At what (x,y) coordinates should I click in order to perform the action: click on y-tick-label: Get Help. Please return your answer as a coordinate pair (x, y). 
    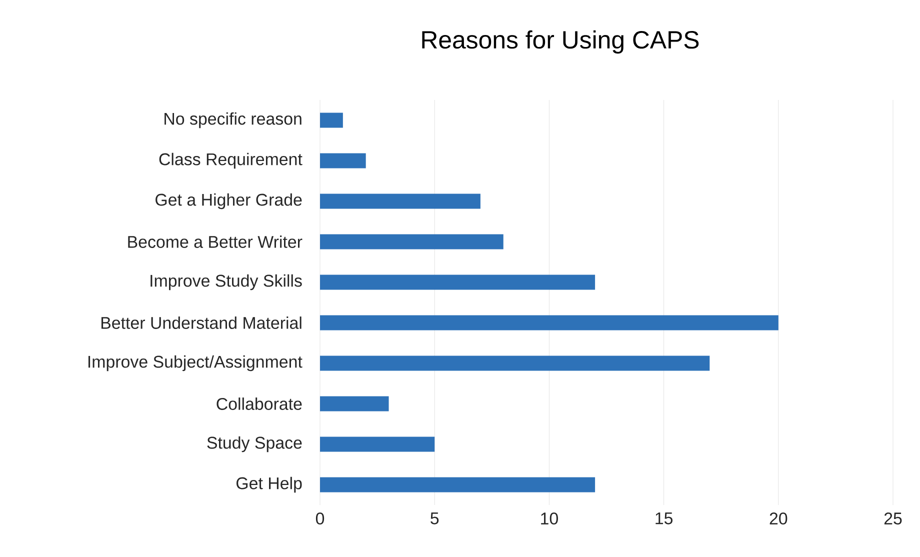
    Looking at the image, I should click on (269, 484).